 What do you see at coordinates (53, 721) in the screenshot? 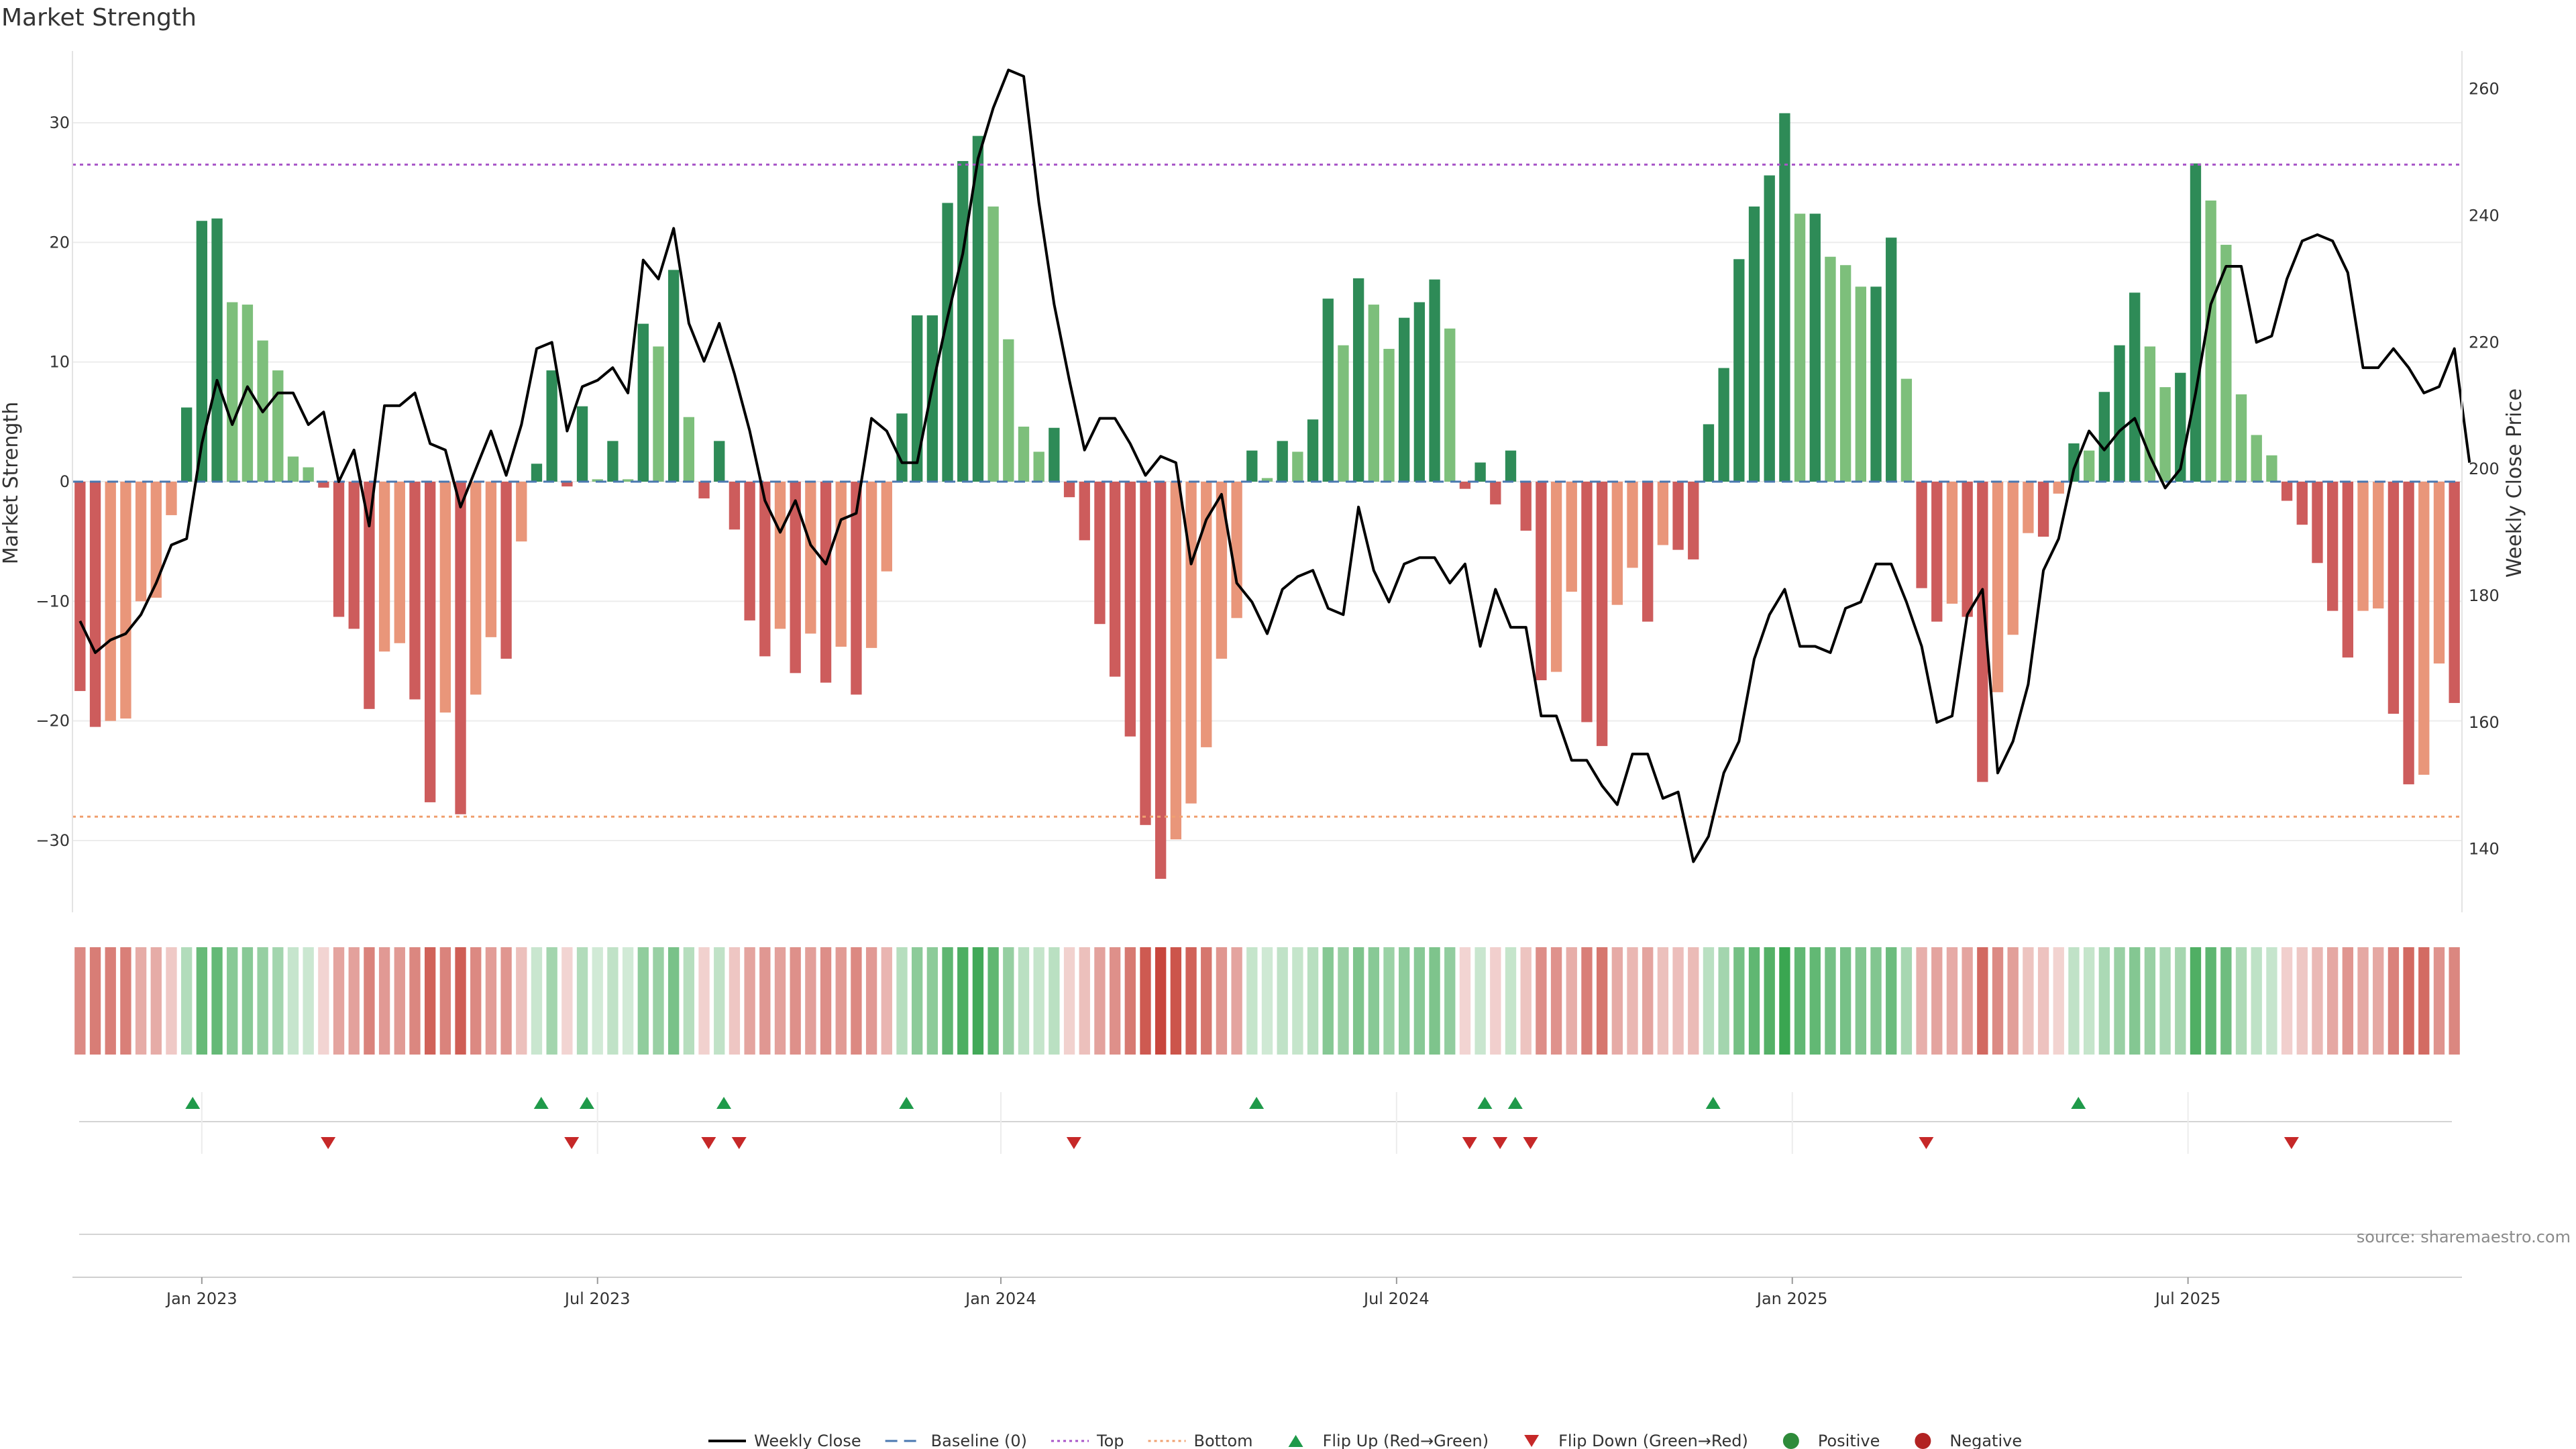
I see `left-y-tick-label: −20` at bounding box center [53, 721].